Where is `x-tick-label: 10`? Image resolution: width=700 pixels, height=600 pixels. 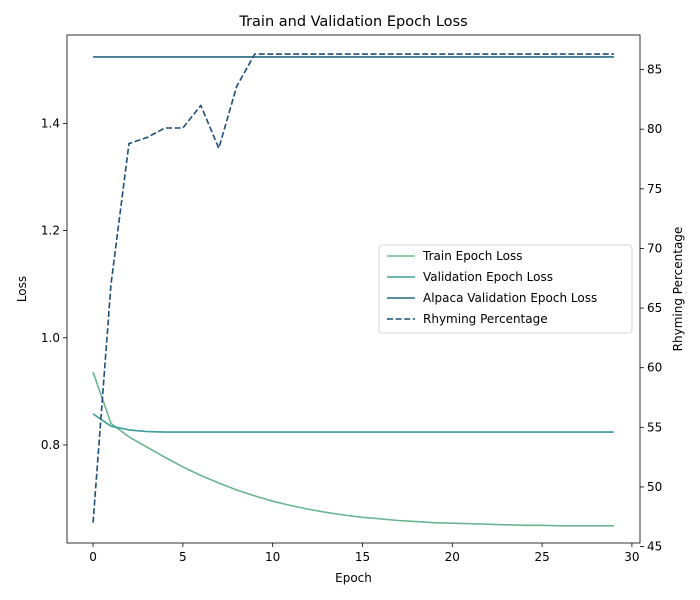
x-tick-label: 10 is located at coordinates (272, 557).